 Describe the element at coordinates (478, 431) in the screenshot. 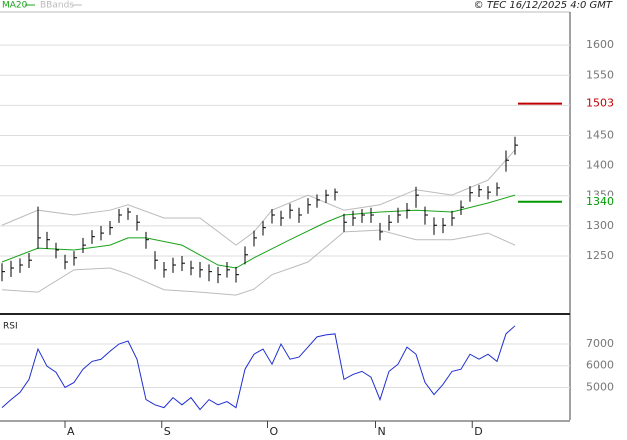

I see `x-tick-label: D` at that location.